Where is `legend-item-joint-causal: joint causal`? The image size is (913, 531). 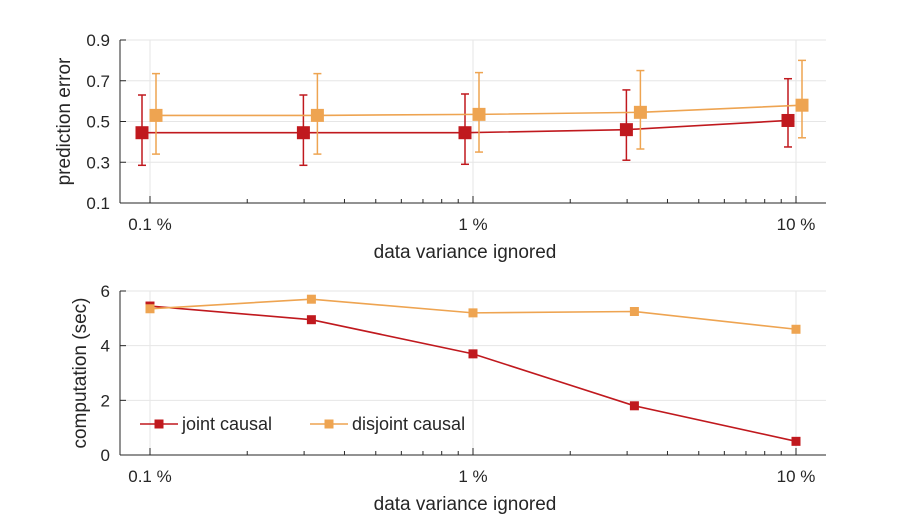 legend-item-joint-causal: joint causal is located at coordinates (206, 424).